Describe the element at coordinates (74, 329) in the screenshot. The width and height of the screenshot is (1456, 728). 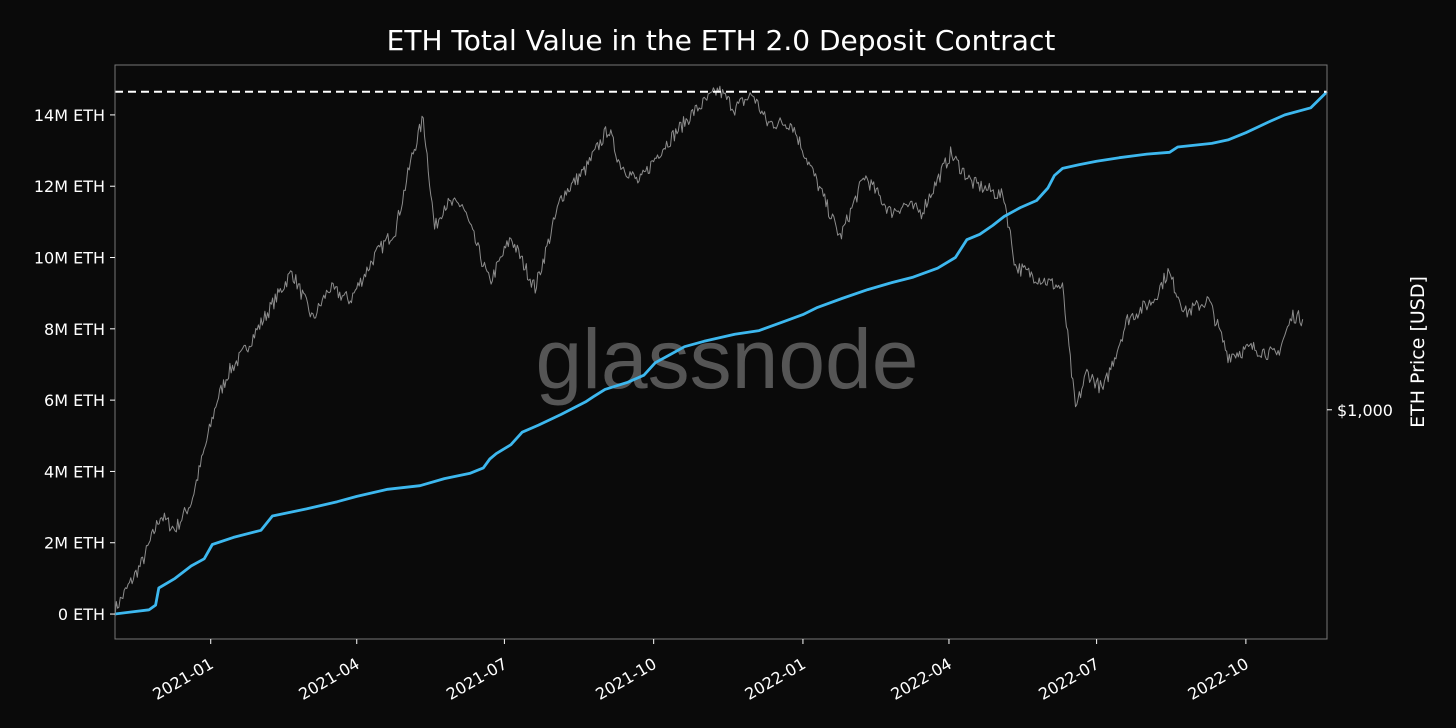
I see `y-tick-label: 8M ETH` at that location.